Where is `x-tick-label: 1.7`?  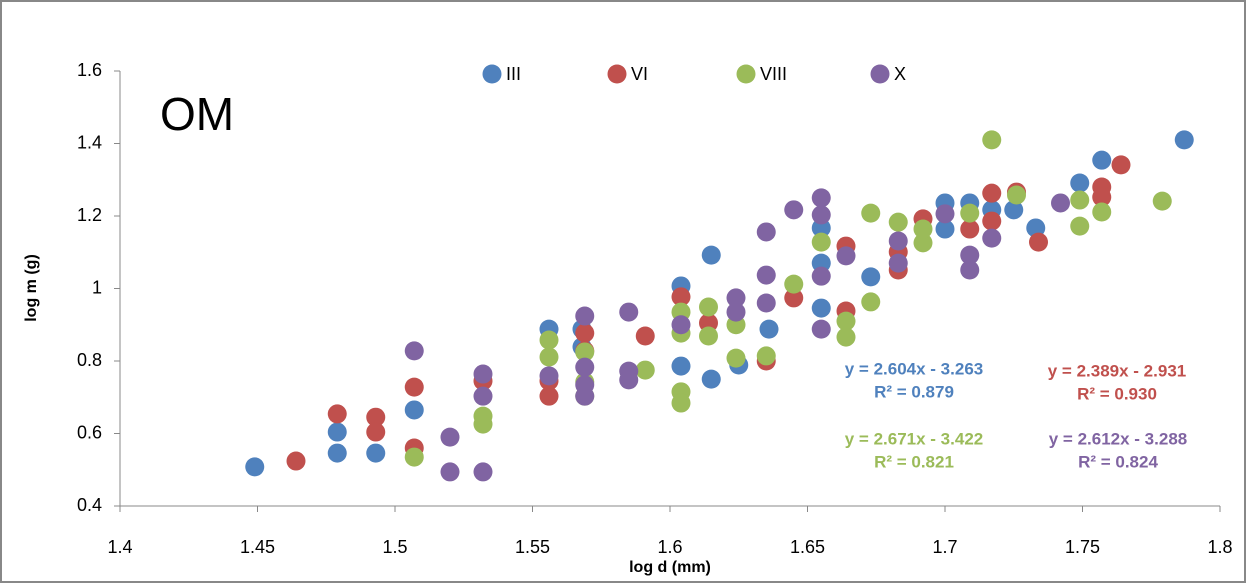 x-tick-label: 1.7 is located at coordinates (944, 547).